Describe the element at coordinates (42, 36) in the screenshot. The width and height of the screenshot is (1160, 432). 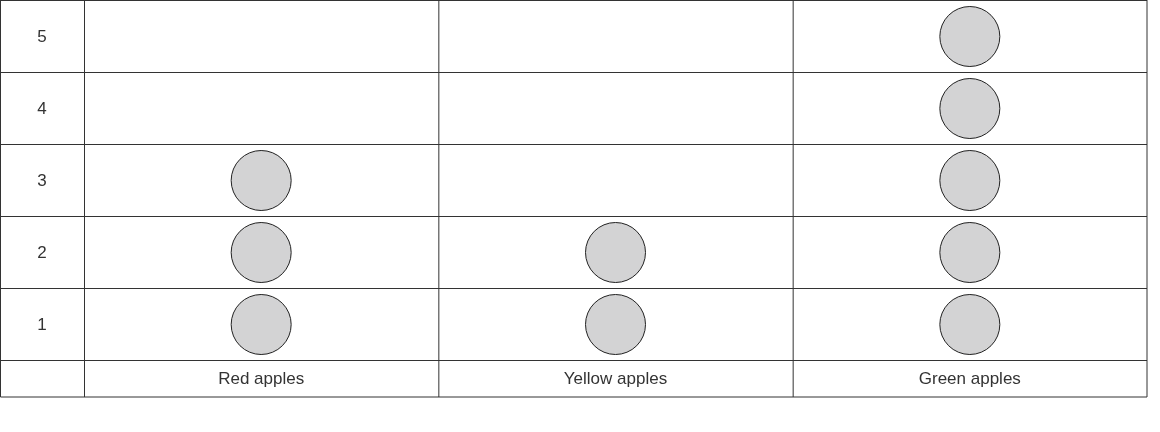
I see `y-tick-label: 5` at that location.